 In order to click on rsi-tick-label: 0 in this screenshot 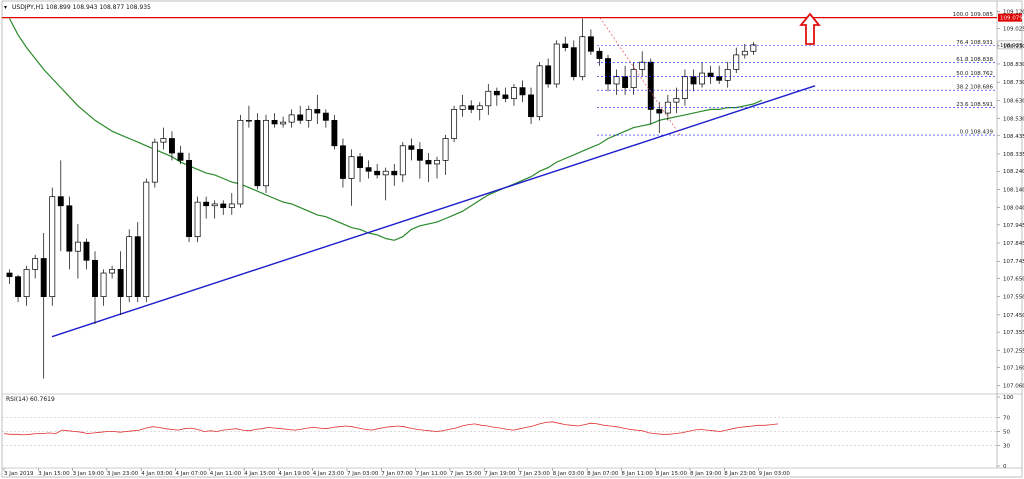, I will do `click(1005, 467)`.